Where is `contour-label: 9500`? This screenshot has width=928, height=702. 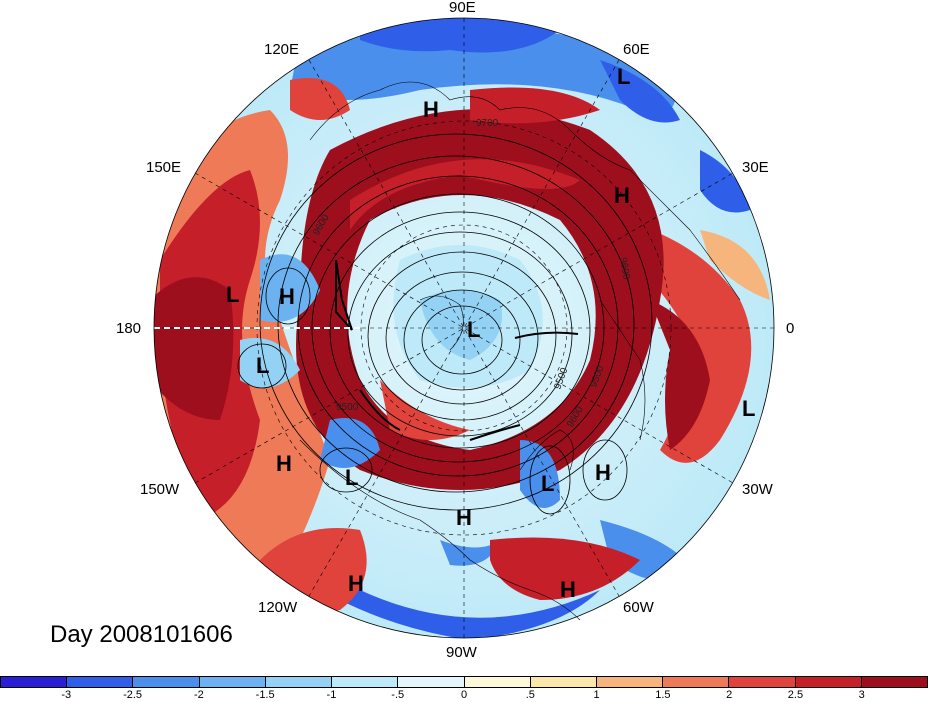 contour-label: 9500 is located at coordinates (347, 407).